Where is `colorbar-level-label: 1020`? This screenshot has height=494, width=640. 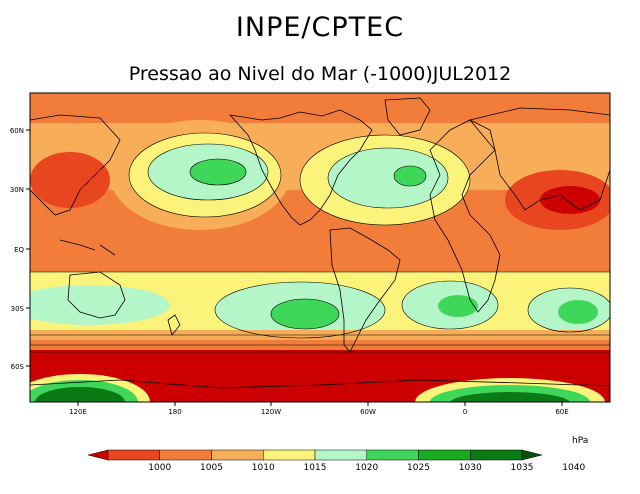 colorbar-level-label: 1020 is located at coordinates (366, 468).